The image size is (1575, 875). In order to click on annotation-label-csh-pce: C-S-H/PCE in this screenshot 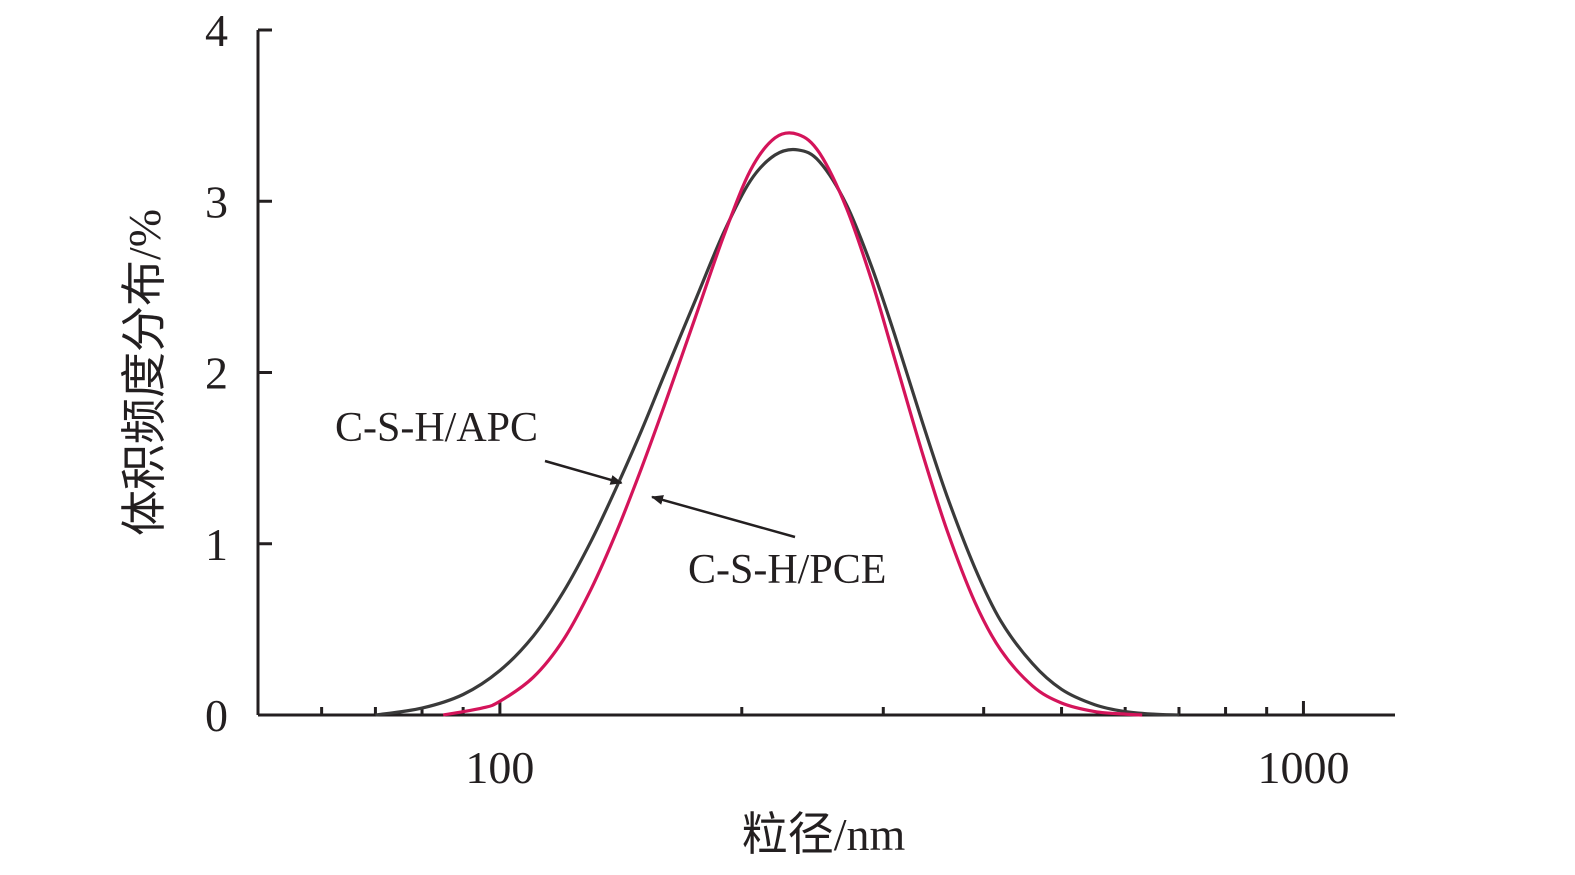, I will do `click(787, 570)`.